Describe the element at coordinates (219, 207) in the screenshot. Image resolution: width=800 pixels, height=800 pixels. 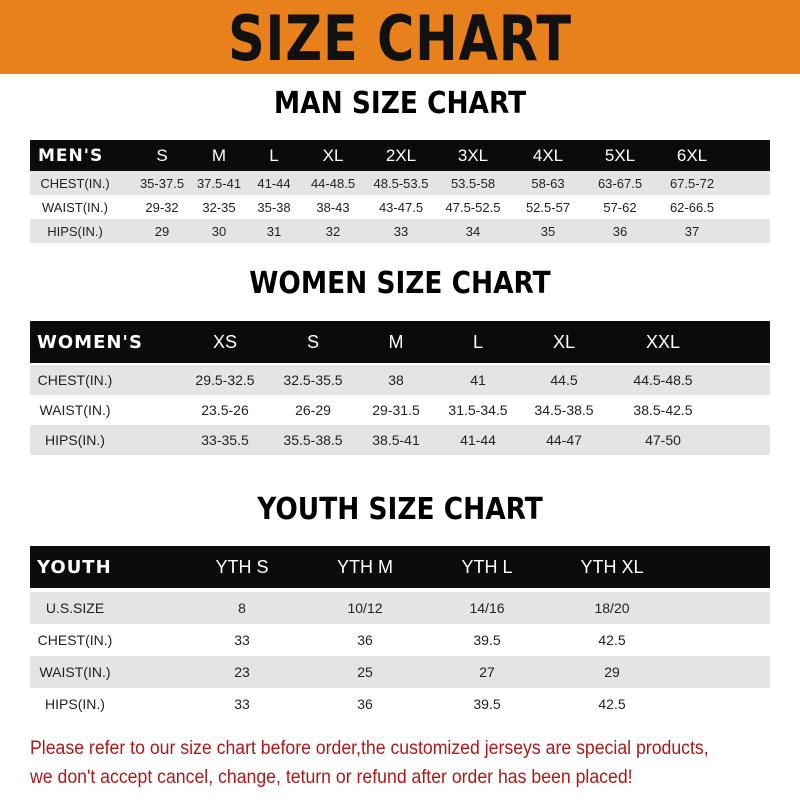
I see `measurement-value: 32-35` at that location.